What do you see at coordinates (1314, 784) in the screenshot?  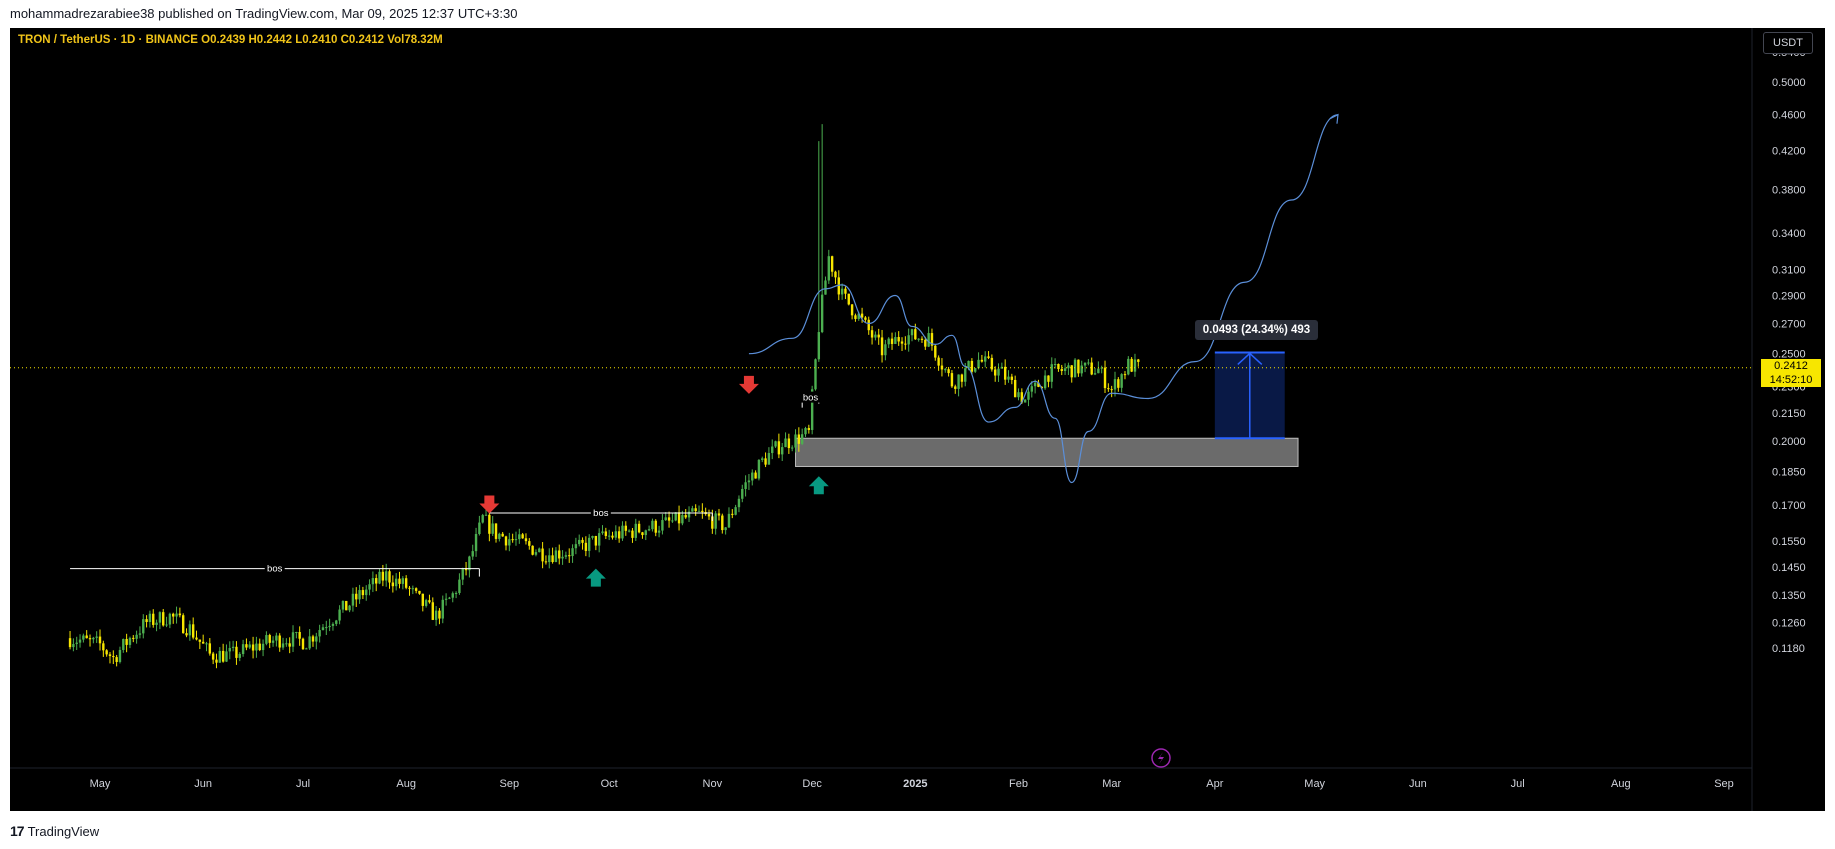 I see `x-tick-label: May` at bounding box center [1314, 784].